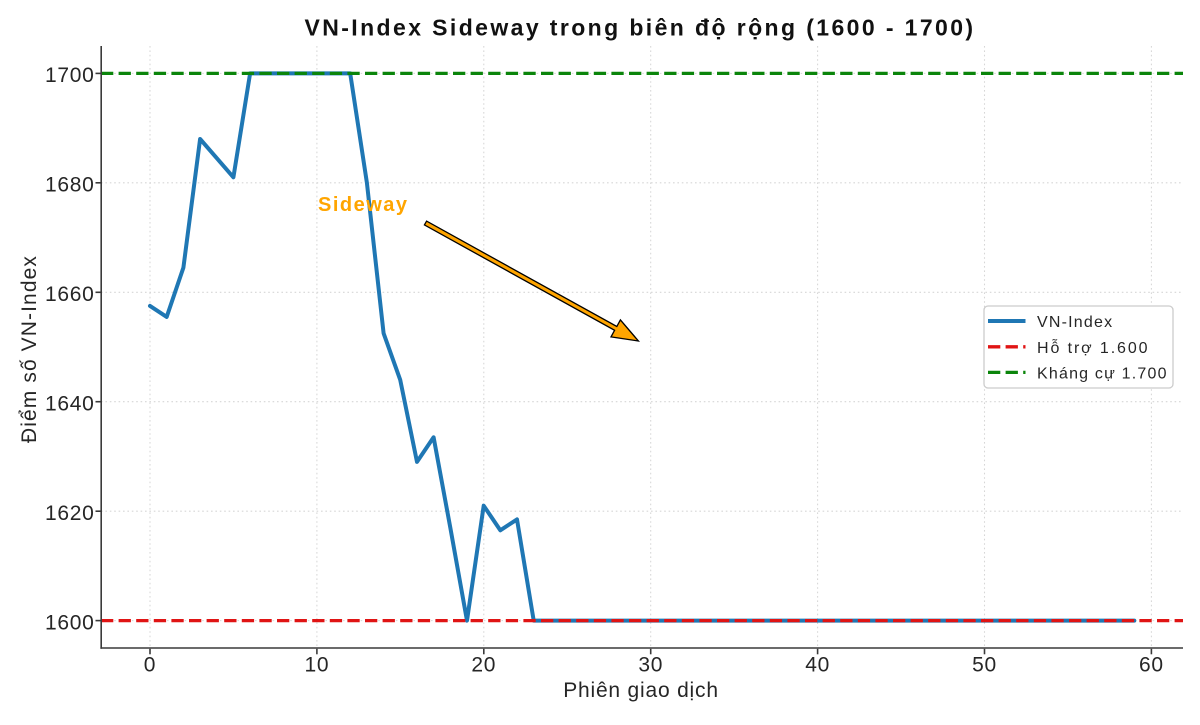 This screenshot has width=1200, height=725. What do you see at coordinates (1093, 347) in the screenshot?
I see `svg-text: Hỗ trợ 1.600` at bounding box center [1093, 347].